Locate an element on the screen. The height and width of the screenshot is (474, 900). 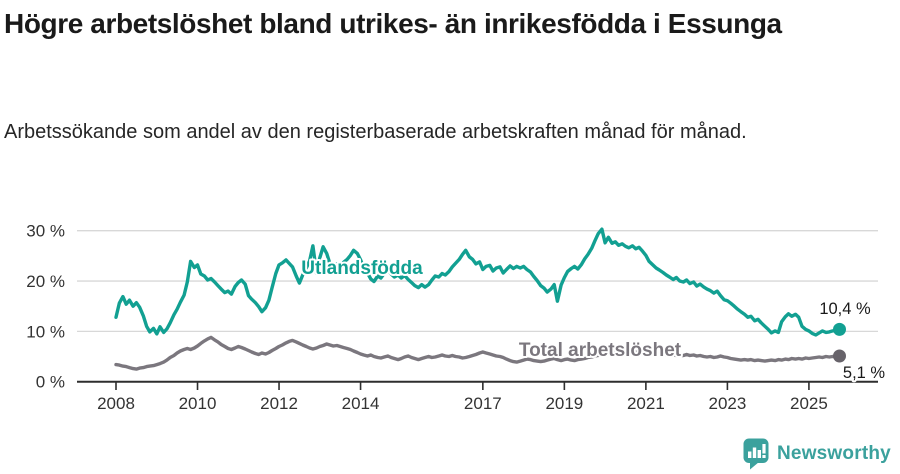
end-value-label-total: 5,1 % is located at coordinates (864, 373).